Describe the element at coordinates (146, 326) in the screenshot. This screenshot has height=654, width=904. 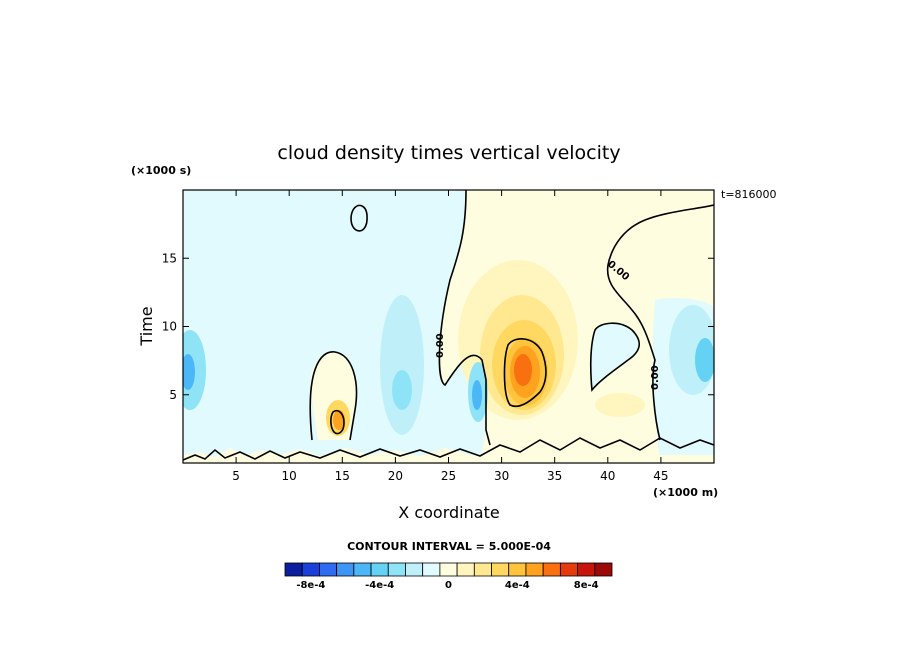
I see `y-axis-label: Time` at that location.